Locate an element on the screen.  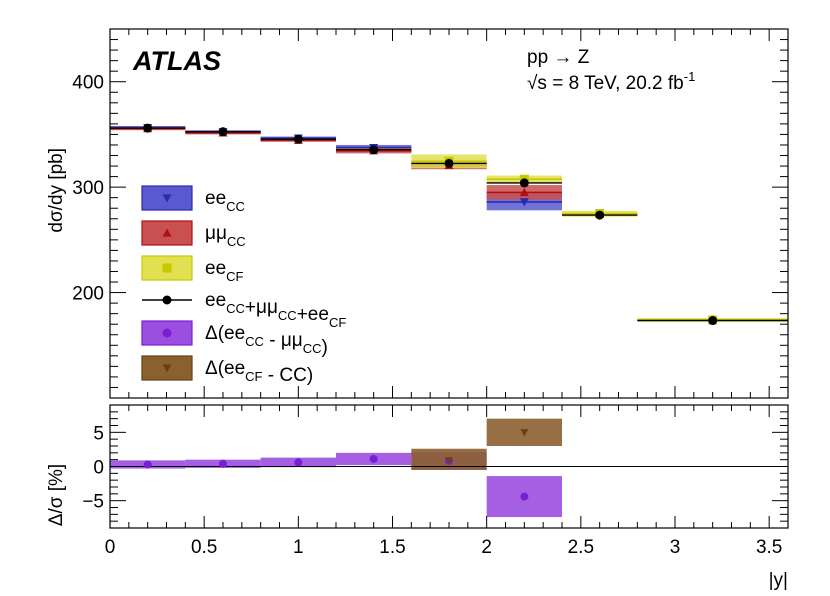
x-tick-label: 2 is located at coordinates (486, 547).